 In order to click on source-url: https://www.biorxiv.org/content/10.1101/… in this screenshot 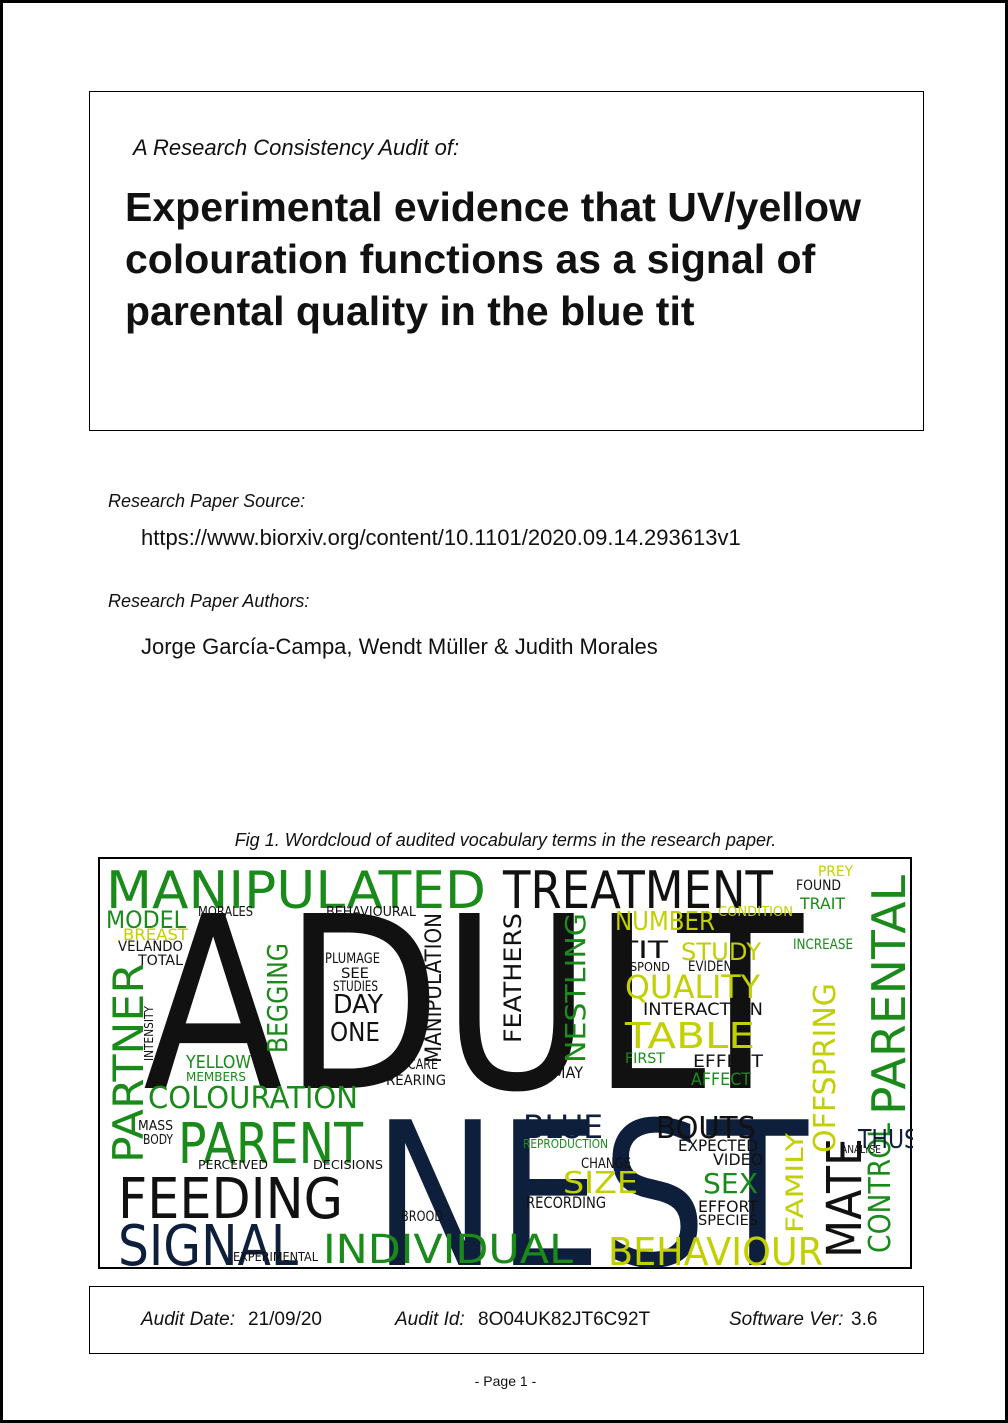, I will do `click(441, 537)`.